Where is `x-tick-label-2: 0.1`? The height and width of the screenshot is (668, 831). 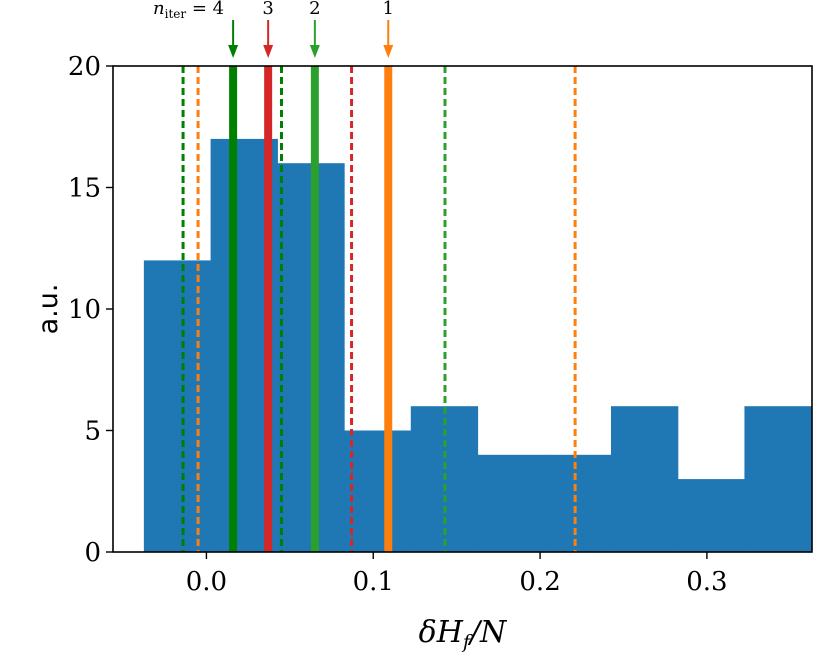
x-tick-label-2: 0.1 is located at coordinates (373, 582).